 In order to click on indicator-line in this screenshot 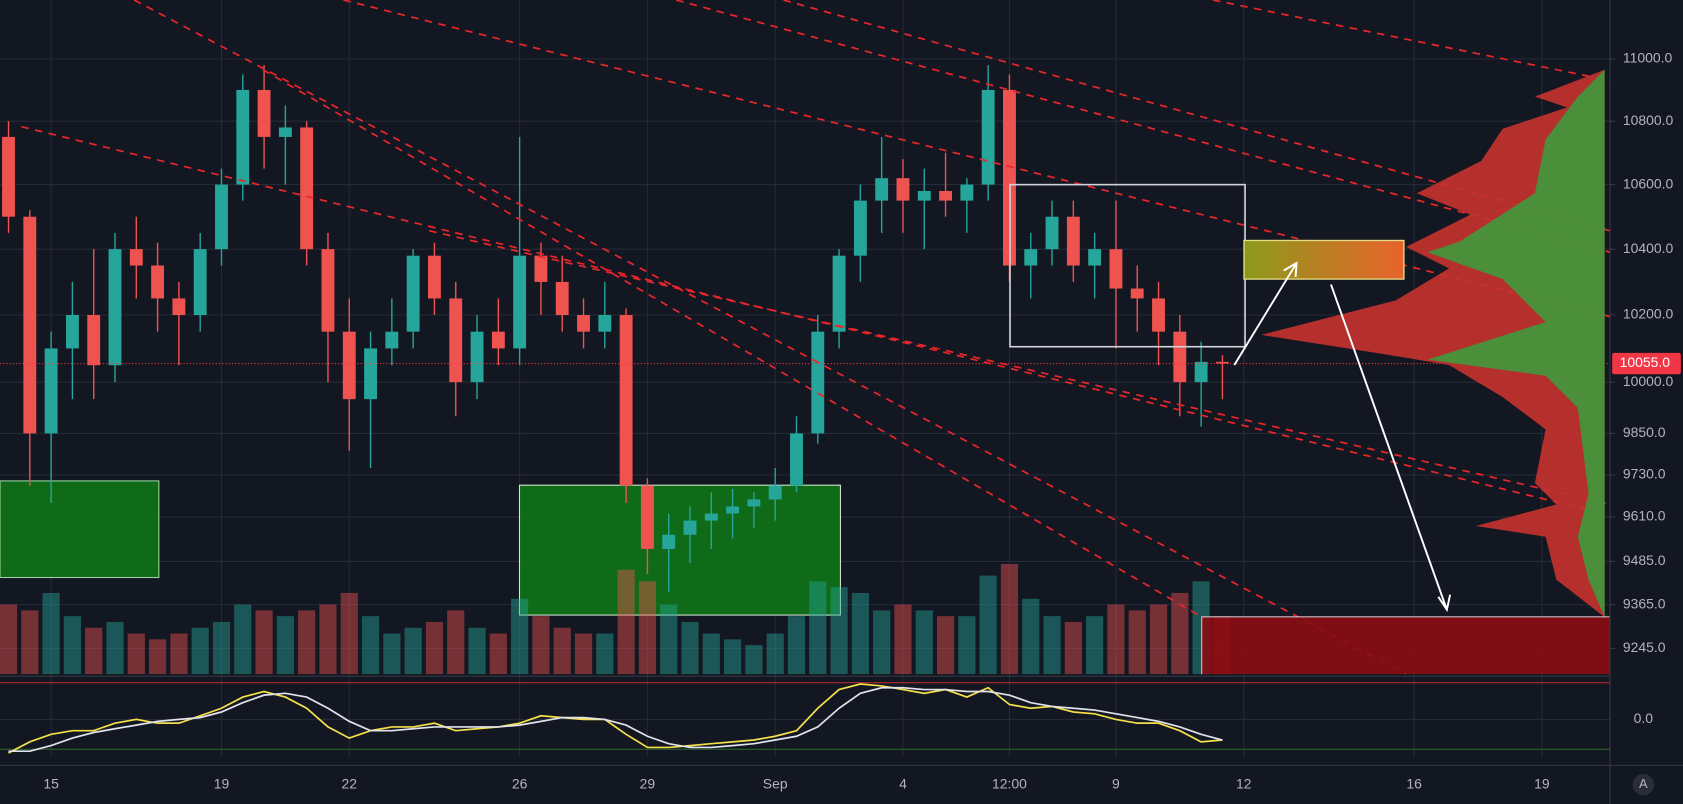, I will do `click(615, 719)`.